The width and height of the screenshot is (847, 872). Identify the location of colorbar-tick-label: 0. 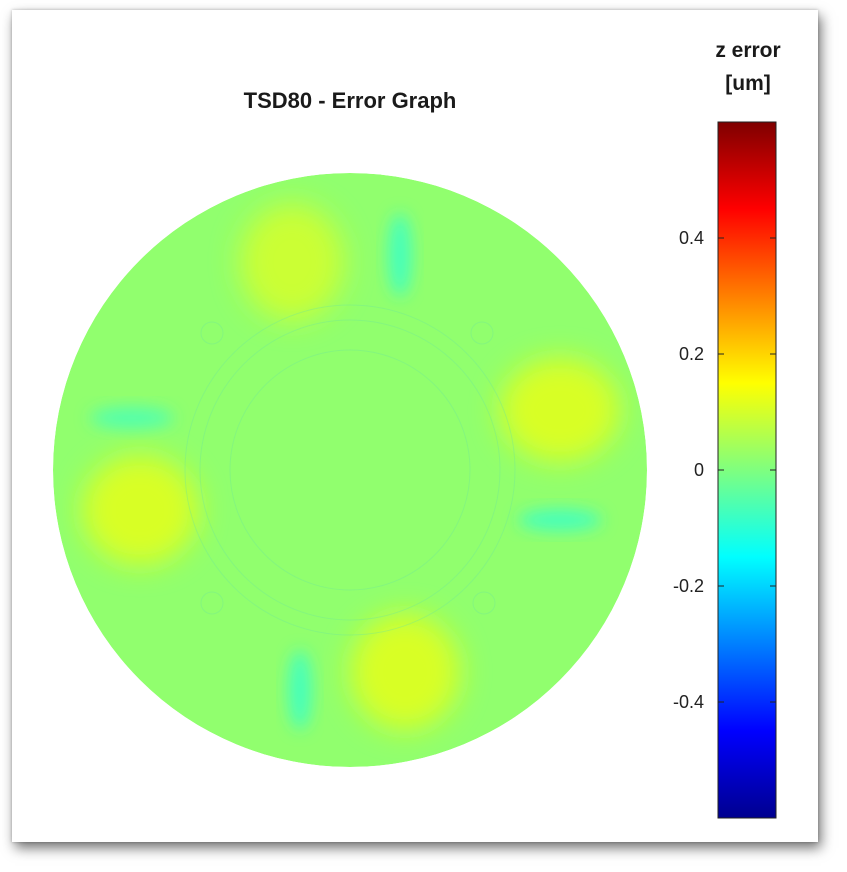
(699, 470).